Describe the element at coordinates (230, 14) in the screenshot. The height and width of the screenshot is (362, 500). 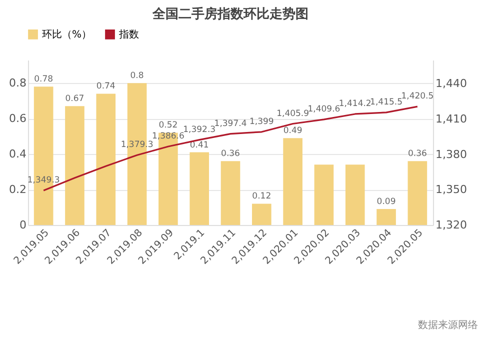
I see `chart-title: 全国二手房指数环比走势图` at that location.